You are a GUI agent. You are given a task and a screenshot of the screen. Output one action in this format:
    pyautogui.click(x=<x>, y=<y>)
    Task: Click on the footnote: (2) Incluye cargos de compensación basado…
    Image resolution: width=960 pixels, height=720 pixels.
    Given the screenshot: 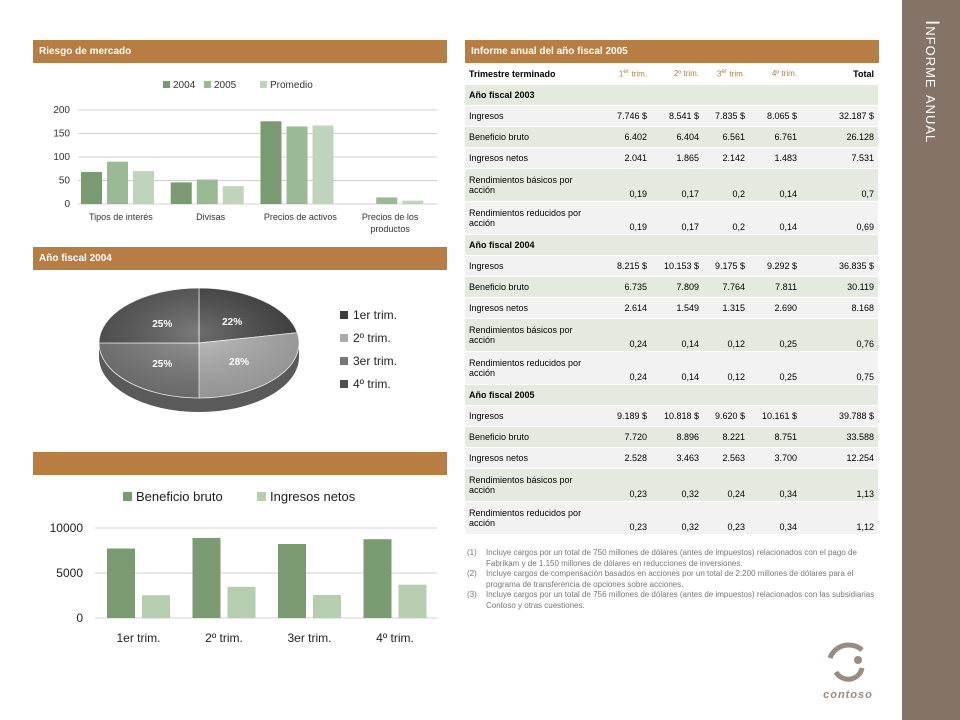 What is the action you would take?
    pyautogui.click(x=660, y=579)
    